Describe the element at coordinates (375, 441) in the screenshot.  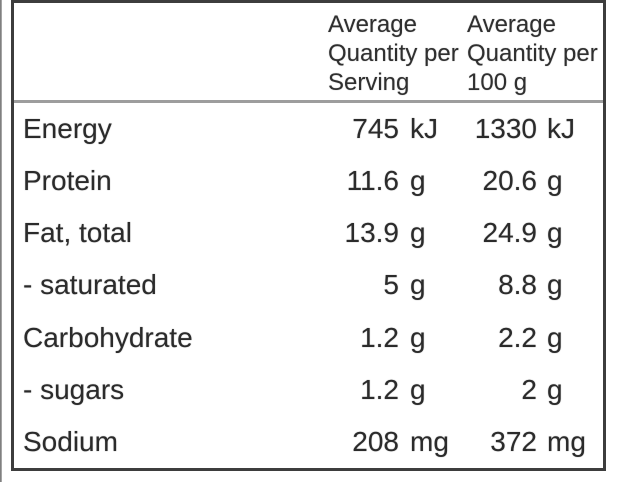
I see `serving-value: 208` at that location.